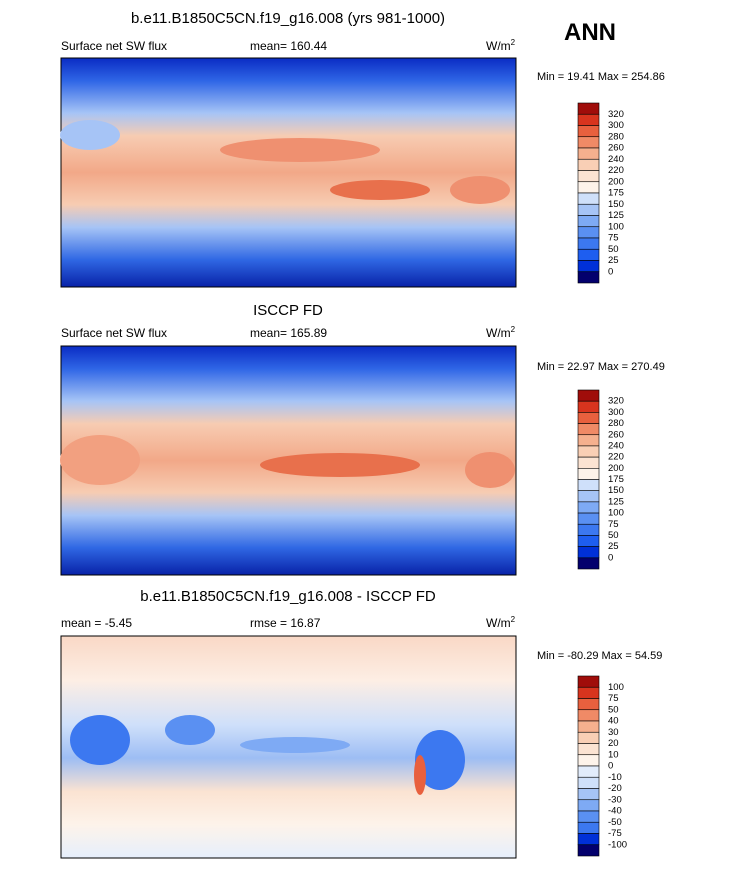 The width and height of the screenshot is (733, 877). What do you see at coordinates (616, 136) in the screenshot?
I see `colorbar-label: 280` at bounding box center [616, 136].